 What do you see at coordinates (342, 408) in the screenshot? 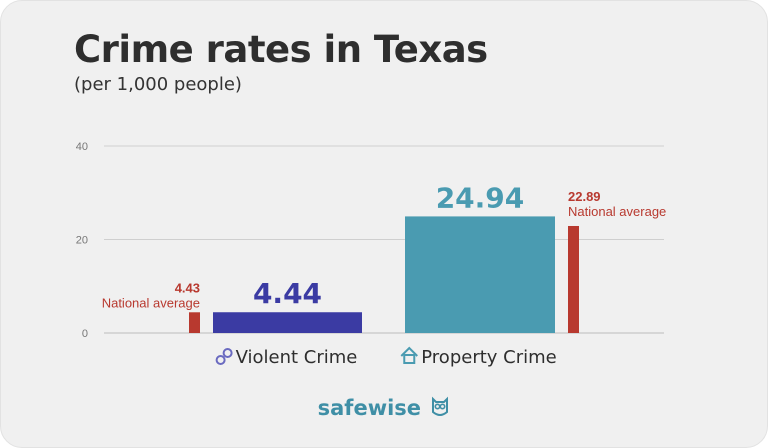
I see `logo-text-safe: safe` at bounding box center [342, 408].